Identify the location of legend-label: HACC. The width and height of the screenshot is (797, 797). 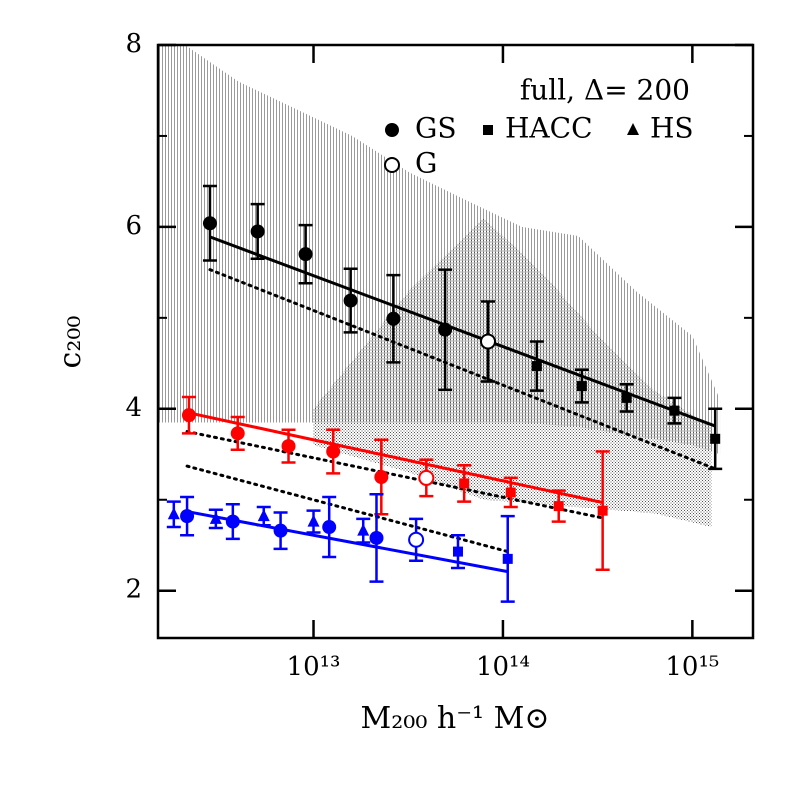
(549, 128).